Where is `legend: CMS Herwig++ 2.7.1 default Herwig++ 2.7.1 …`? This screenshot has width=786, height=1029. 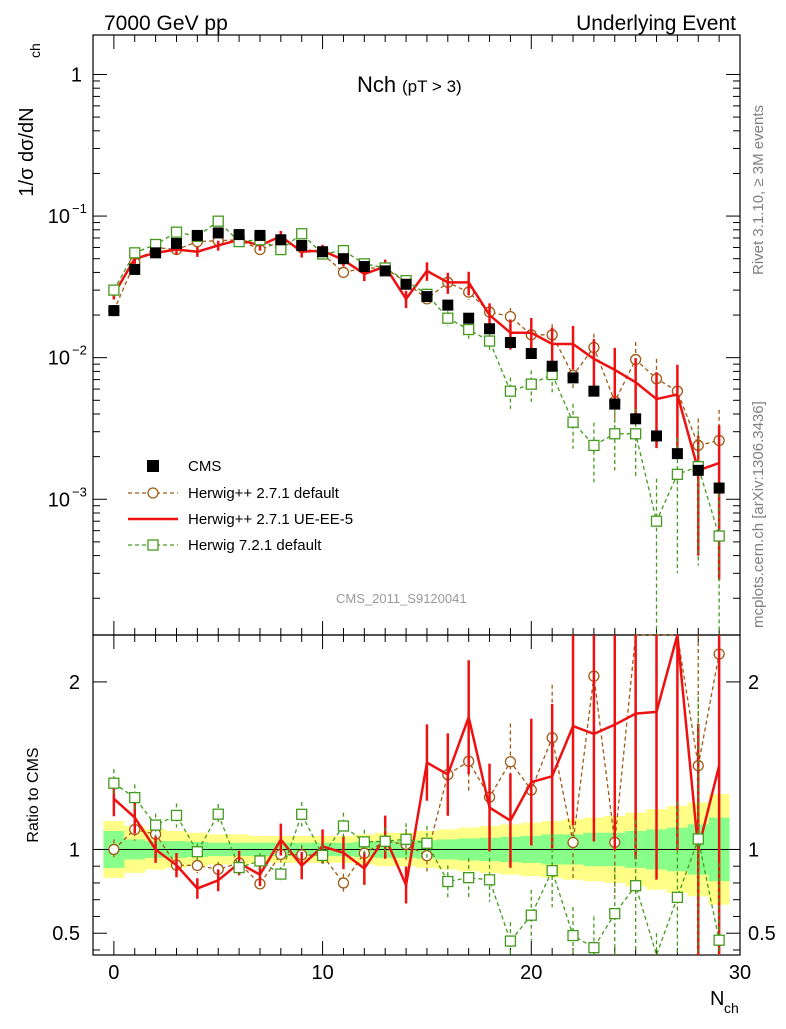 legend: CMS Herwig++ 2.7.1 default Herwig++ 2.7.1 … is located at coordinates (240, 506).